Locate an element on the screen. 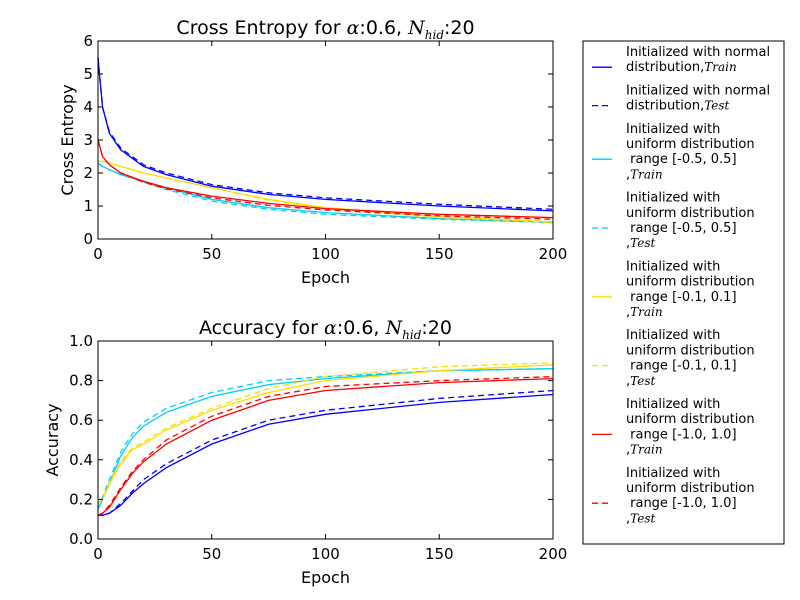  title-n: N is located at coordinates (394, 328).